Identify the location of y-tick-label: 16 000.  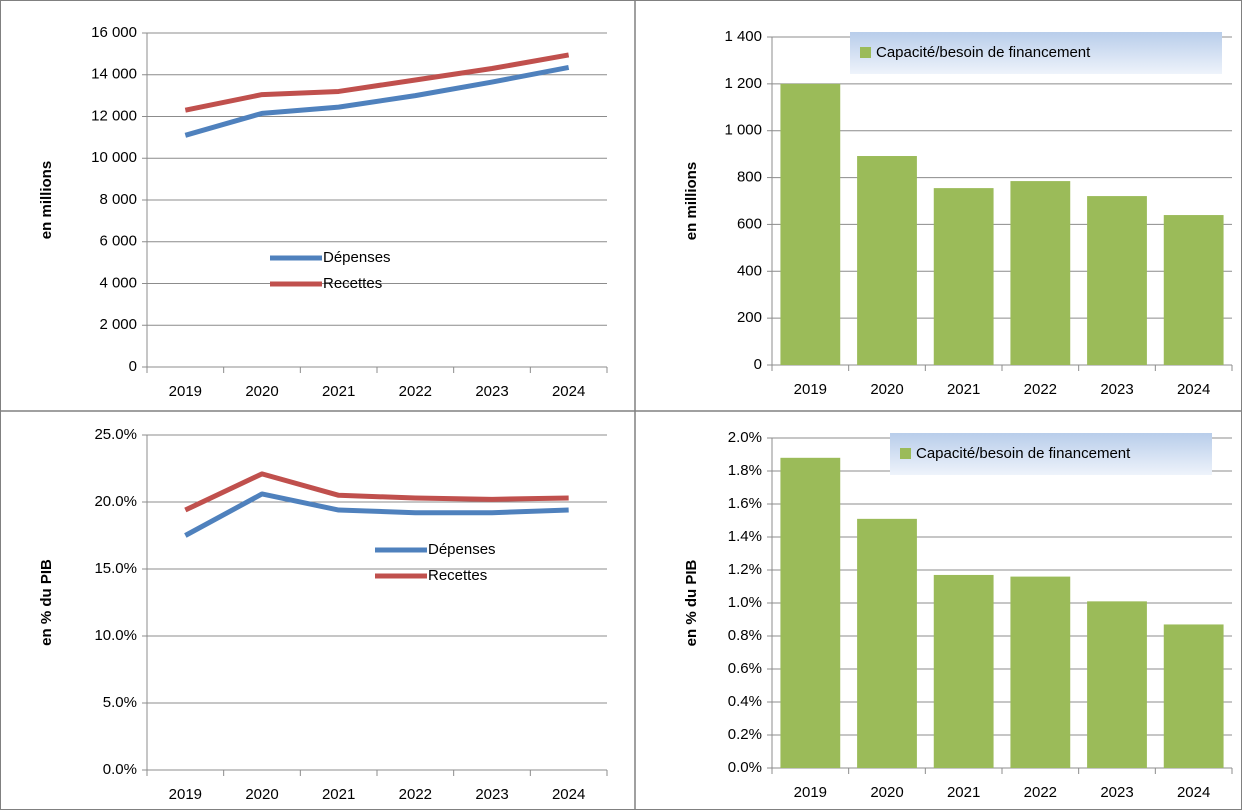
(114, 32).